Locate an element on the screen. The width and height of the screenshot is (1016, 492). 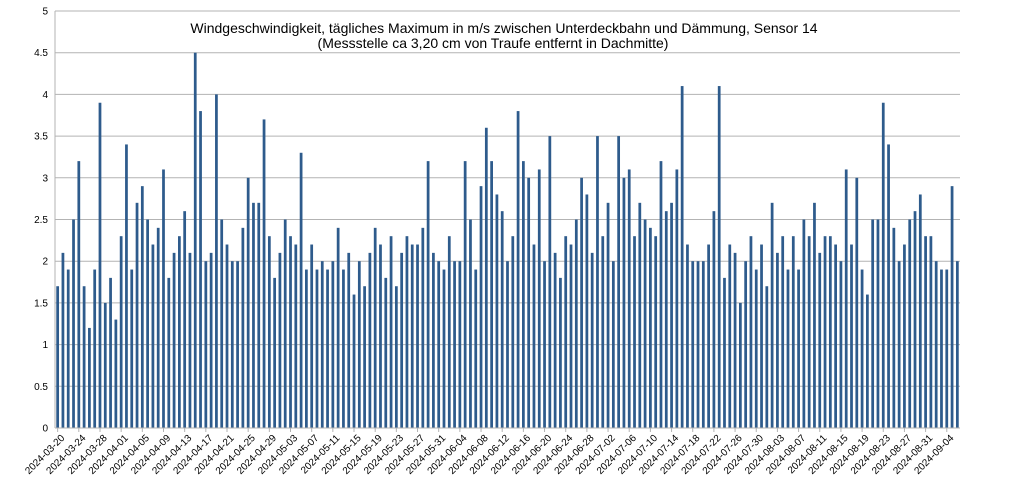
y-tick-label: 0 is located at coordinates (45, 429).